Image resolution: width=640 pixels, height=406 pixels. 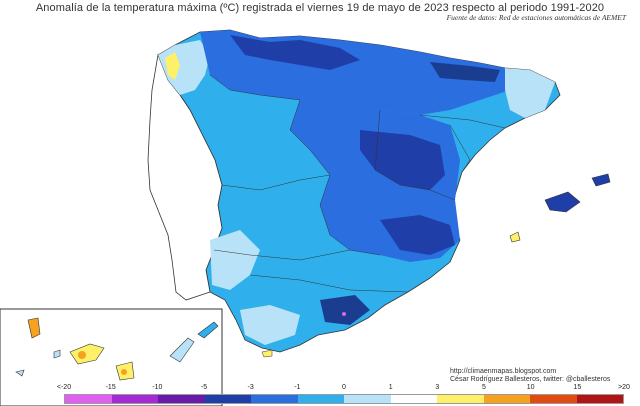 I want to click on legend-tick-label: 5, so click(x=484, y=387).